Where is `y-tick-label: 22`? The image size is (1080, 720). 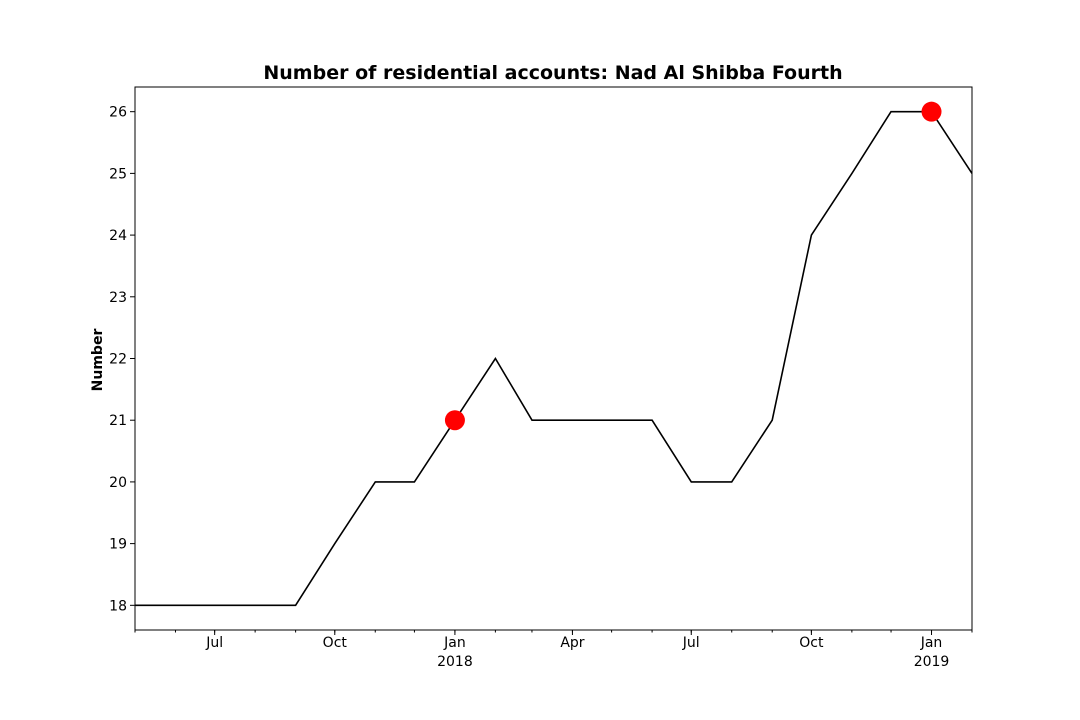 y-tick-label: 22 is located at coordinates (118, 360).